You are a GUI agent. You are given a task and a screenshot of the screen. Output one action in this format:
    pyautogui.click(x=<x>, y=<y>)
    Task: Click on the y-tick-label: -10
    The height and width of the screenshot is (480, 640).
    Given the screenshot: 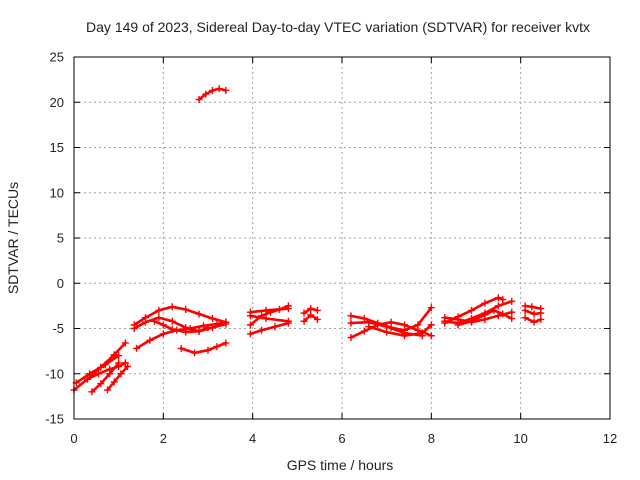 What is the action you would take?
    pyautogui.click(x=54, y=373)
    